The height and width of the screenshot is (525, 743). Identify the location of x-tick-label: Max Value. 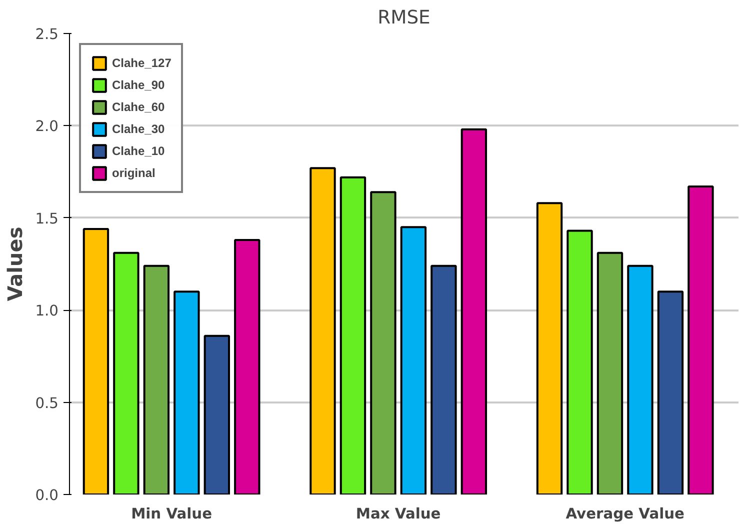
(398, 514).